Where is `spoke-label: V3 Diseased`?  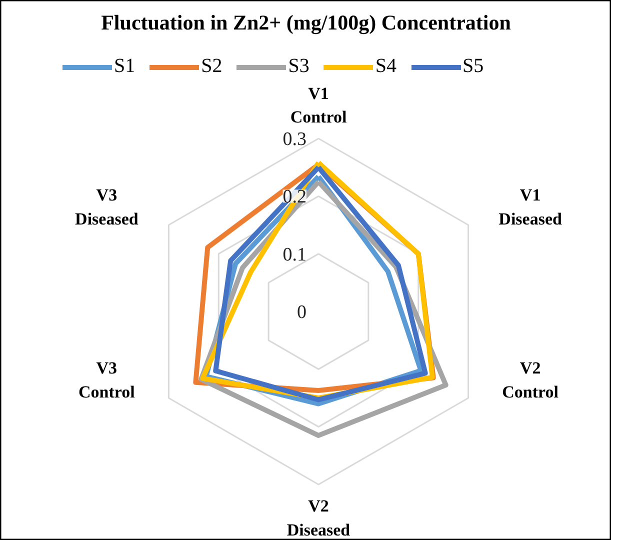 spoke-label: V3 Diseased is located at coordinates (107, 207).